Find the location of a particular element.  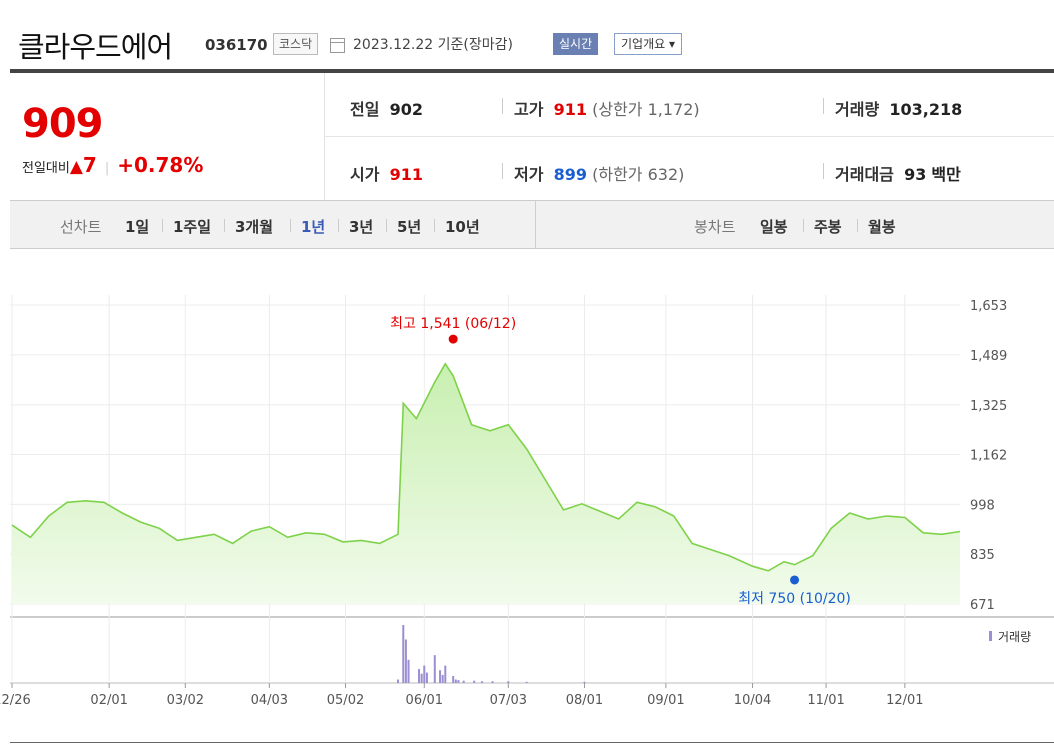

max-annotation: 최고 1,541 (06/12) is located at coordinates (453, 324).